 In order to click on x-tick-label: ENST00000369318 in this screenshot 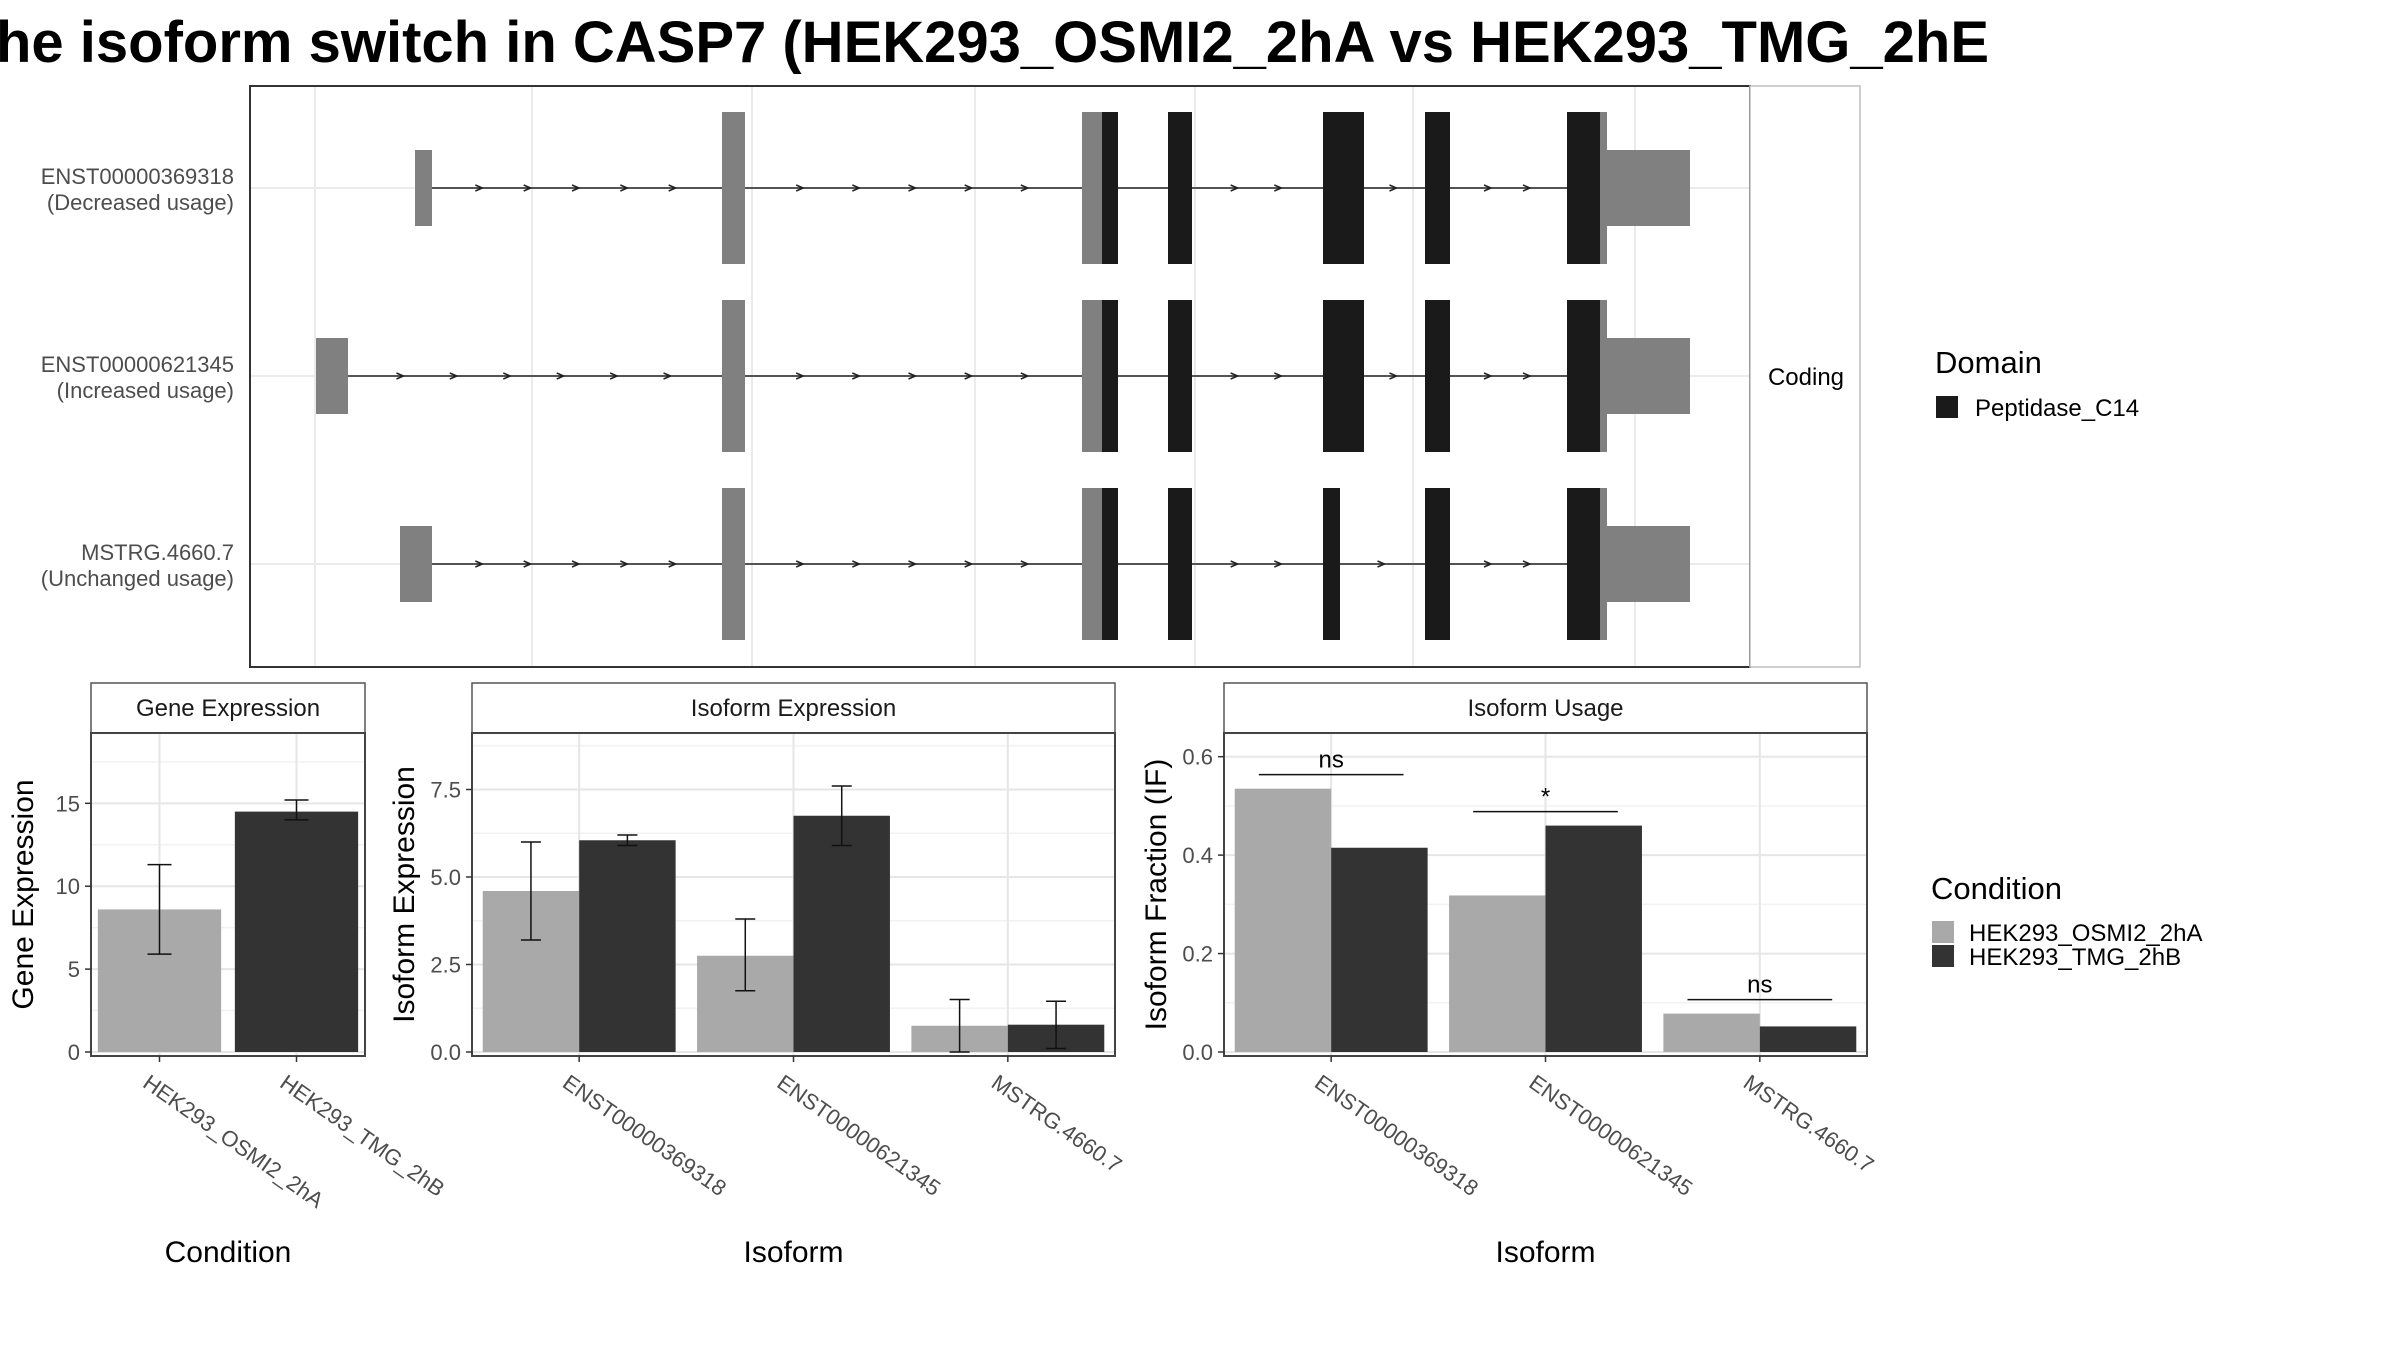, I will do `click(644, 1135)`.